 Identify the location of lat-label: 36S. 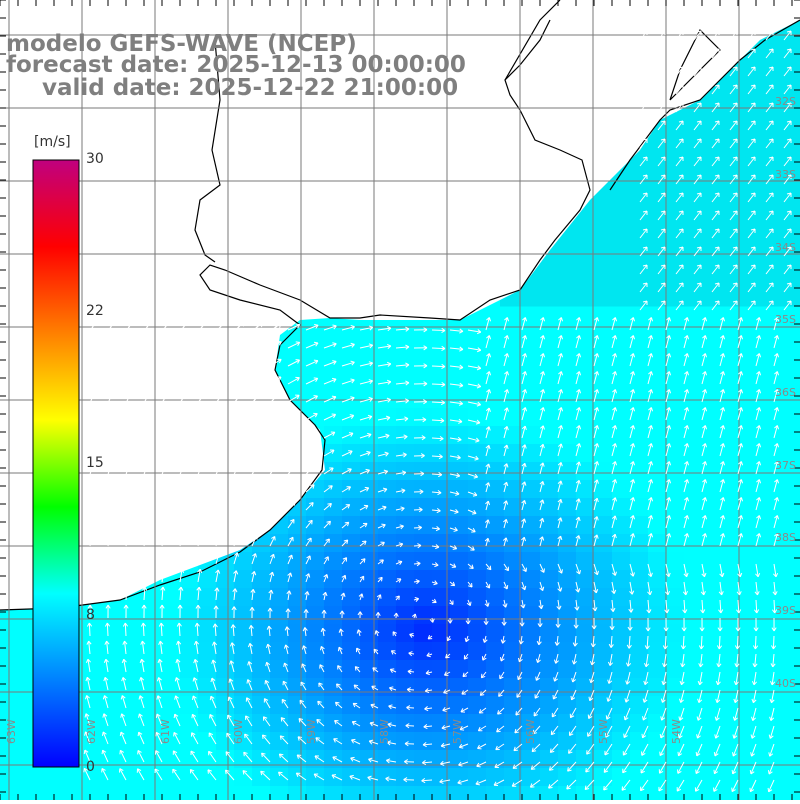
(785, 392).